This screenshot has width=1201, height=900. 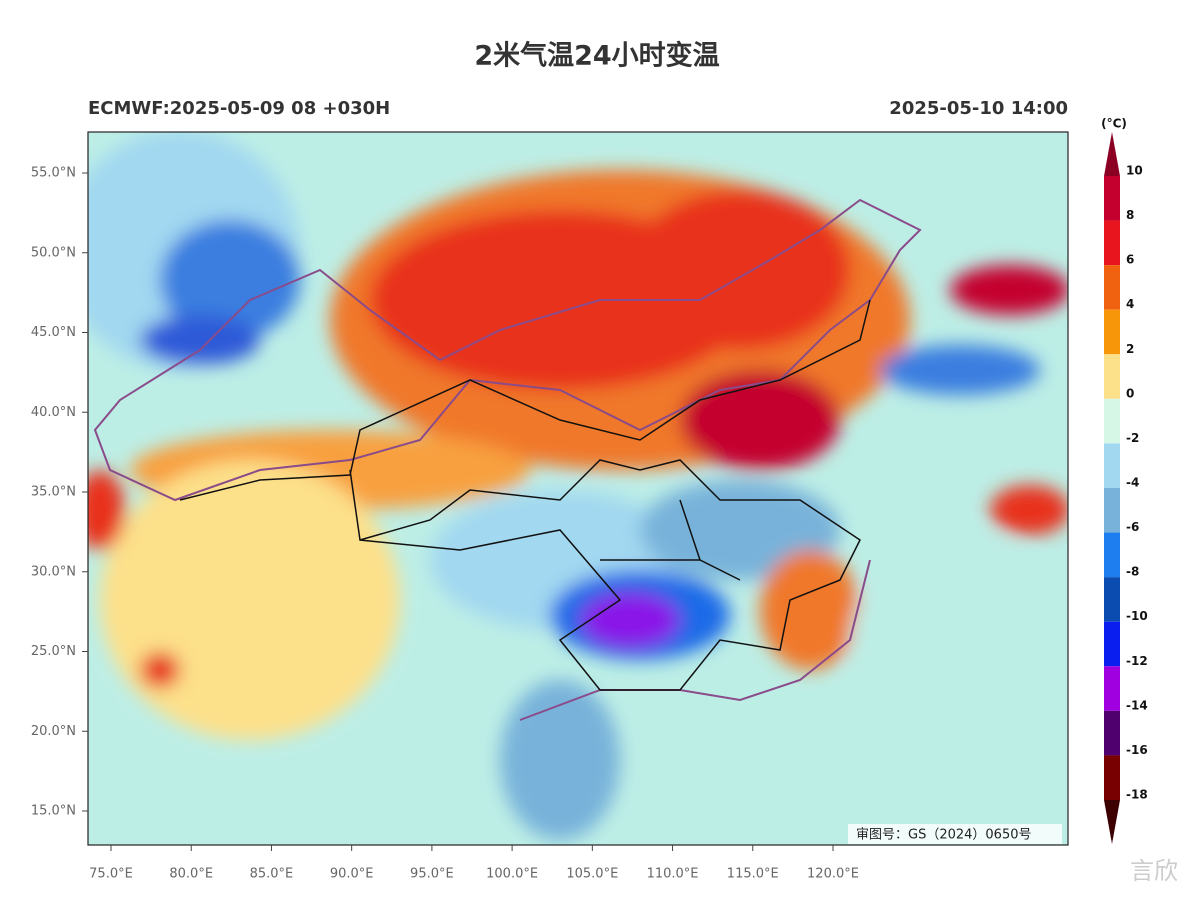 What do you see at coordinates (111, 874) in the screenshot?
I see `lon-label: 75.0°E` at bounding box center [111, 874].